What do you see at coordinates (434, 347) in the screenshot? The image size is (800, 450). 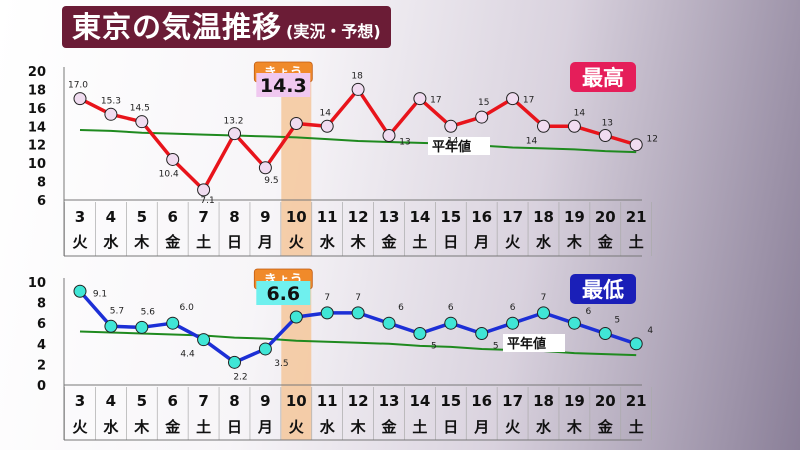 I see `data-label: 5` at bounding box center [434, 347].